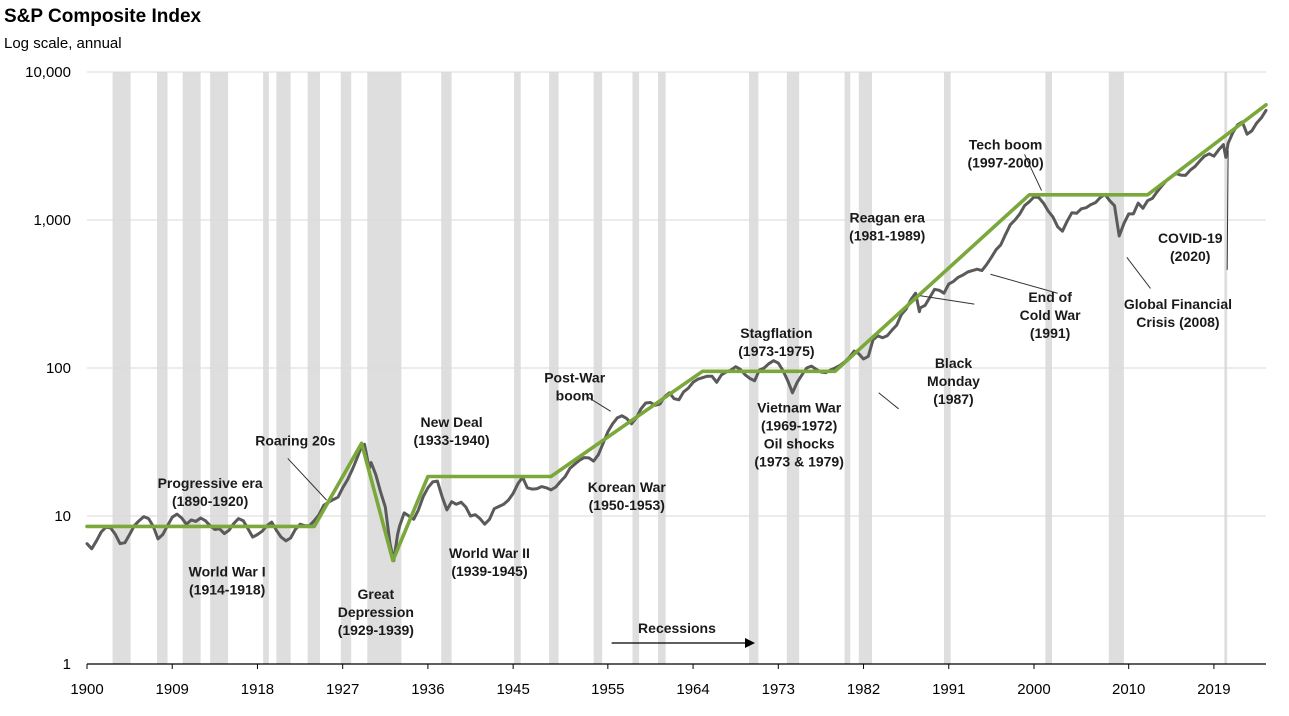 Image resolution: width=1289 pixels, height=716 pixels. What do you see at coordinates (210, 501) in the screenshot?
I see `annotation-line: (1890-1920)` at bounding box center [210, 501].